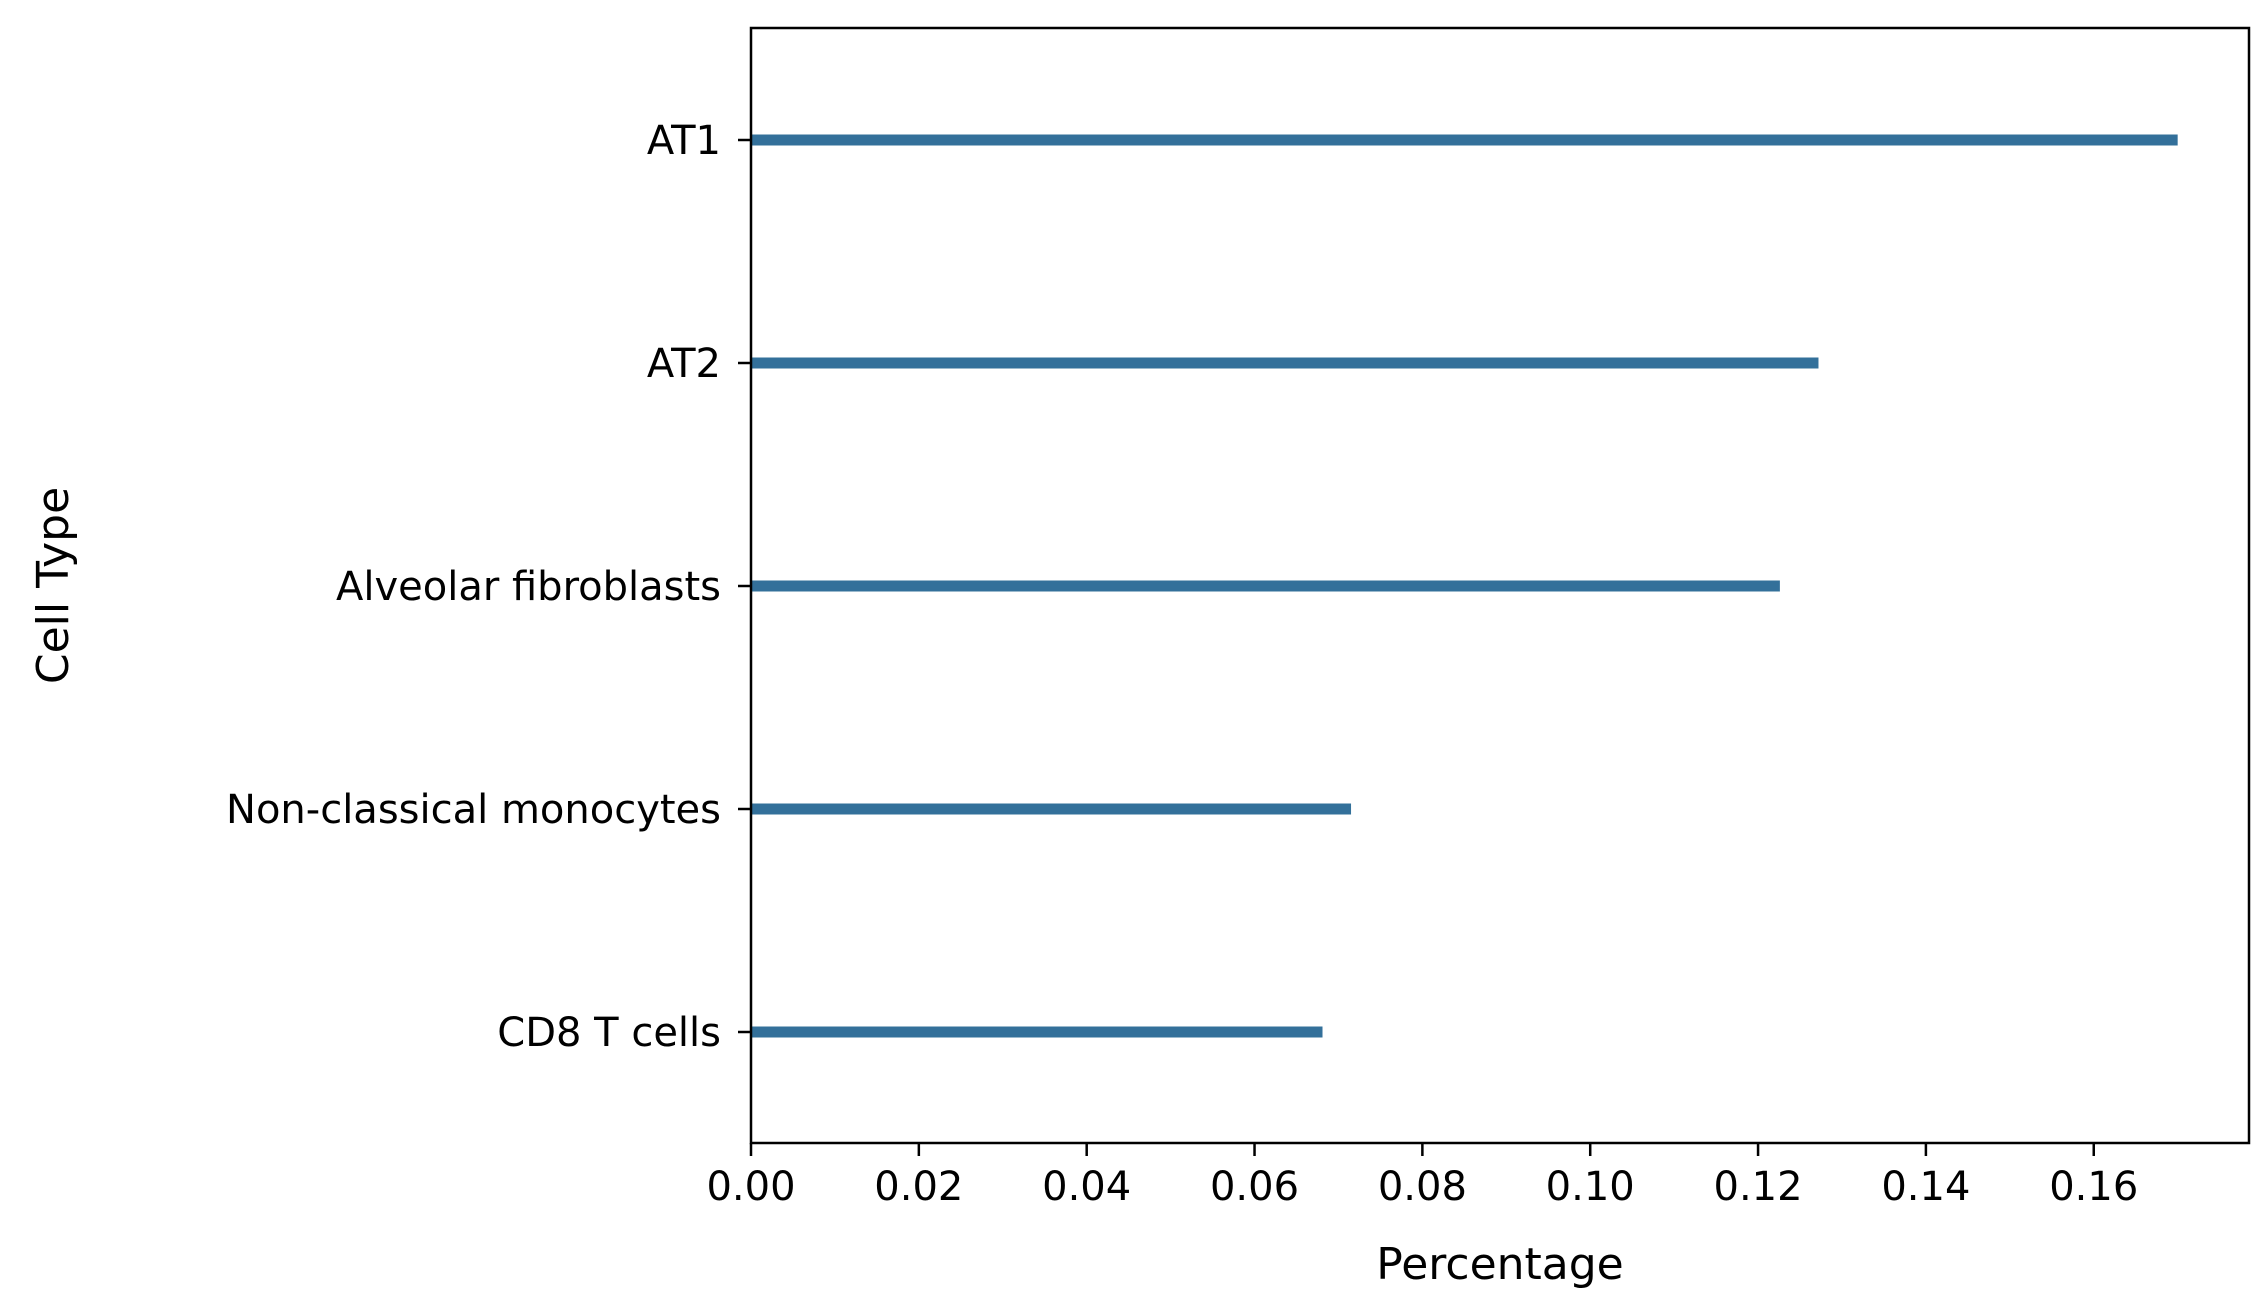 The width and height of the screenshot is (2265, 1314). I want to click on y-tick-label: CD8 T cells, so click(609, 1033).